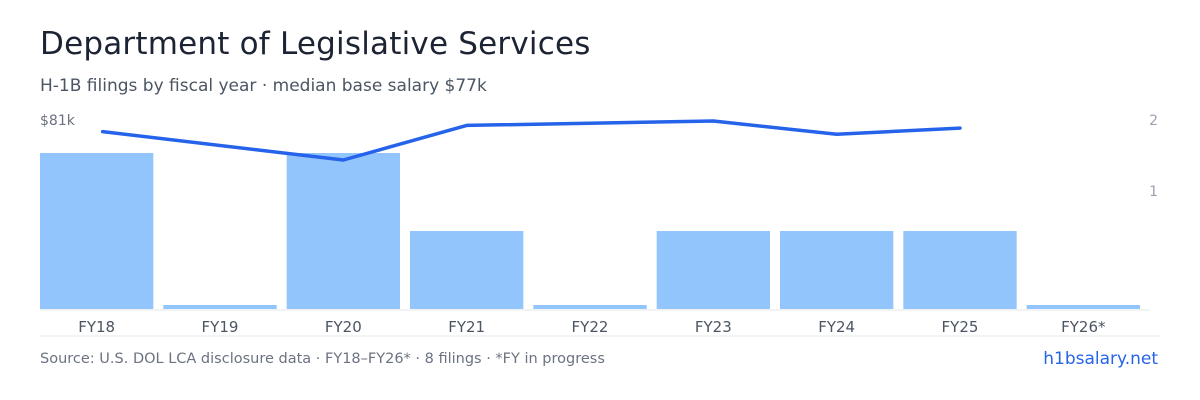 The width and height of the screenshot is (1200, 400). I want to click on x-tick-label: FY23, so click(713, 327).